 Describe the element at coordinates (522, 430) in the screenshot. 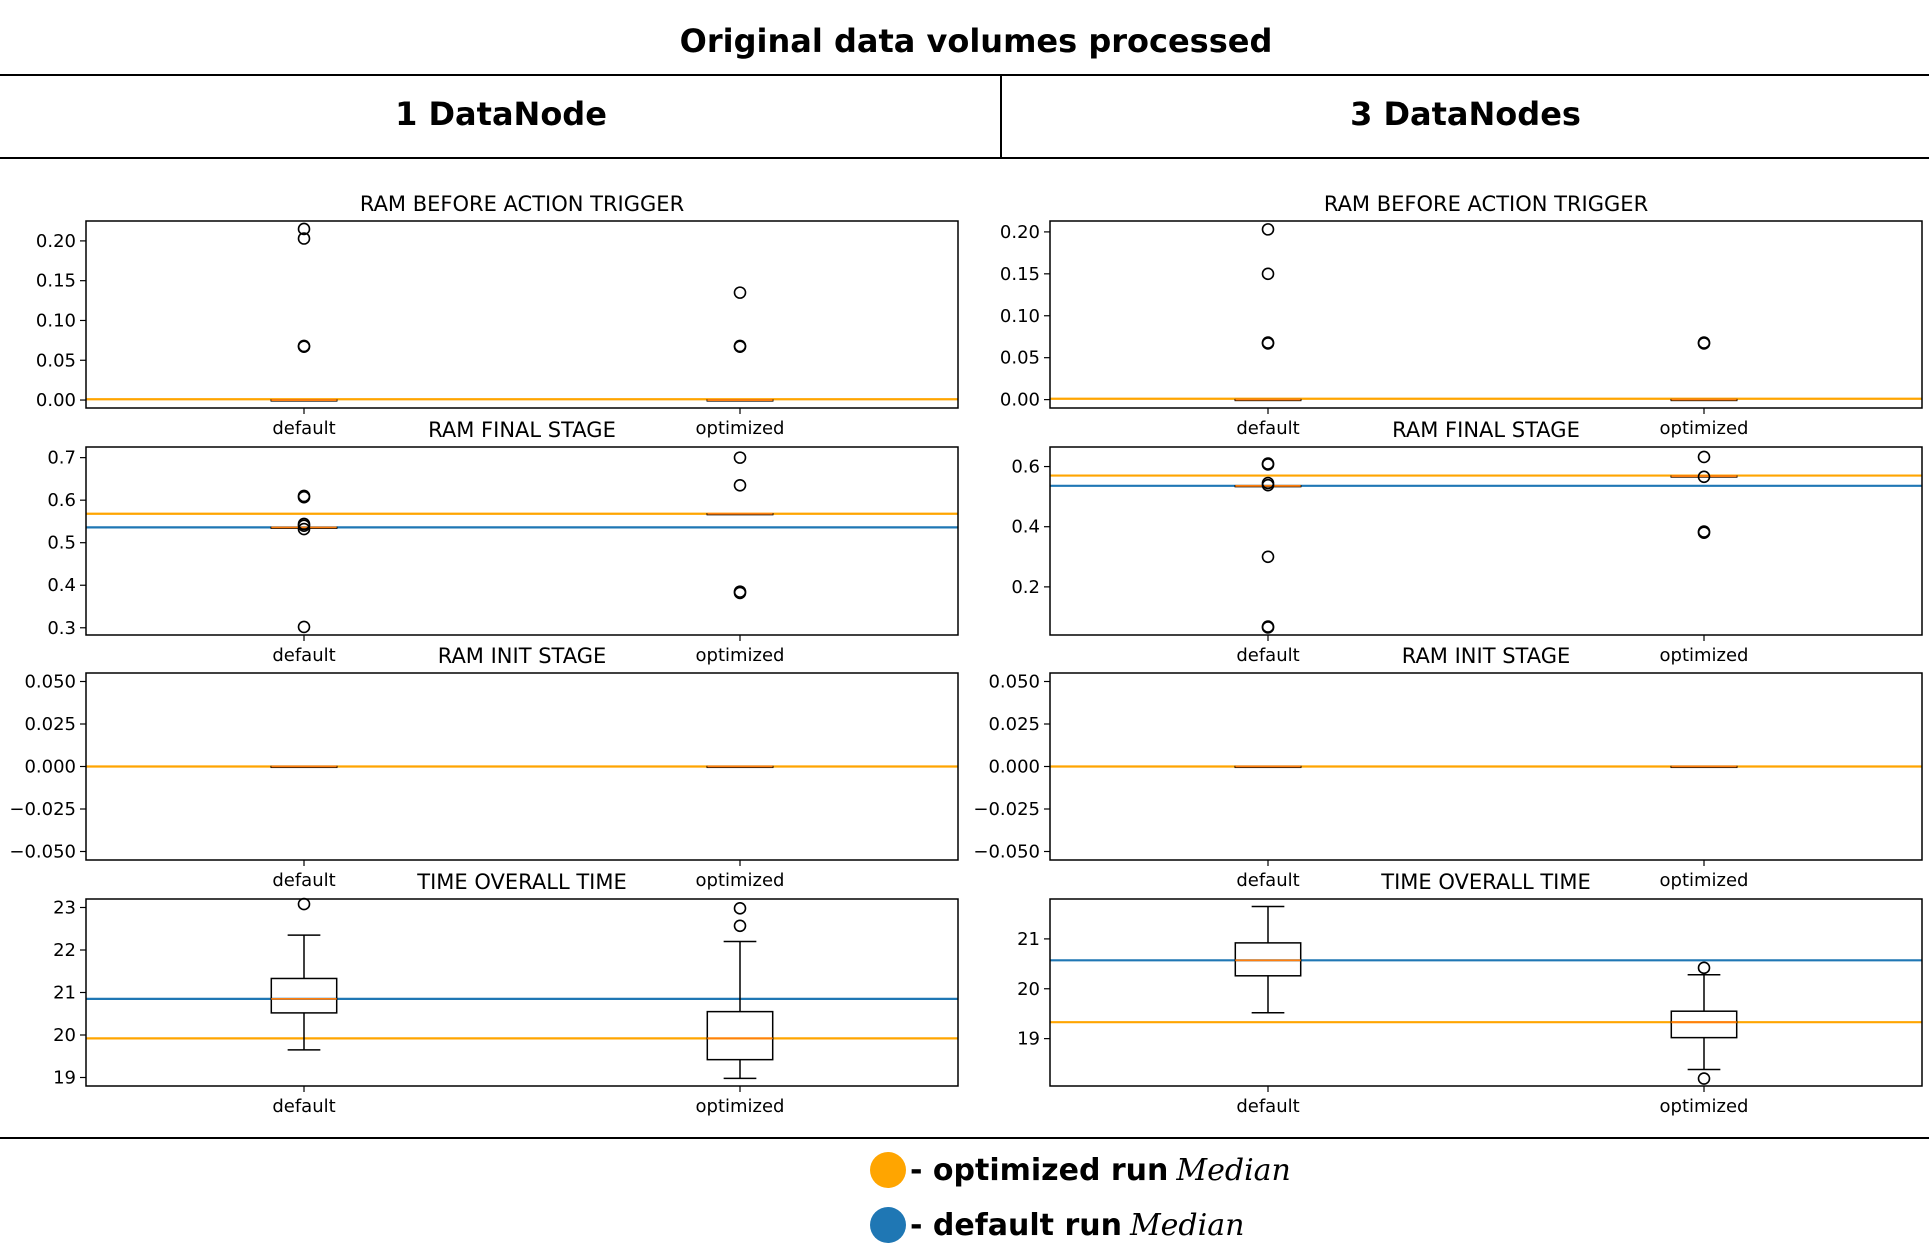

I see `col1-ram-final-stage-title: RAM FINAL STAGE` at that location.